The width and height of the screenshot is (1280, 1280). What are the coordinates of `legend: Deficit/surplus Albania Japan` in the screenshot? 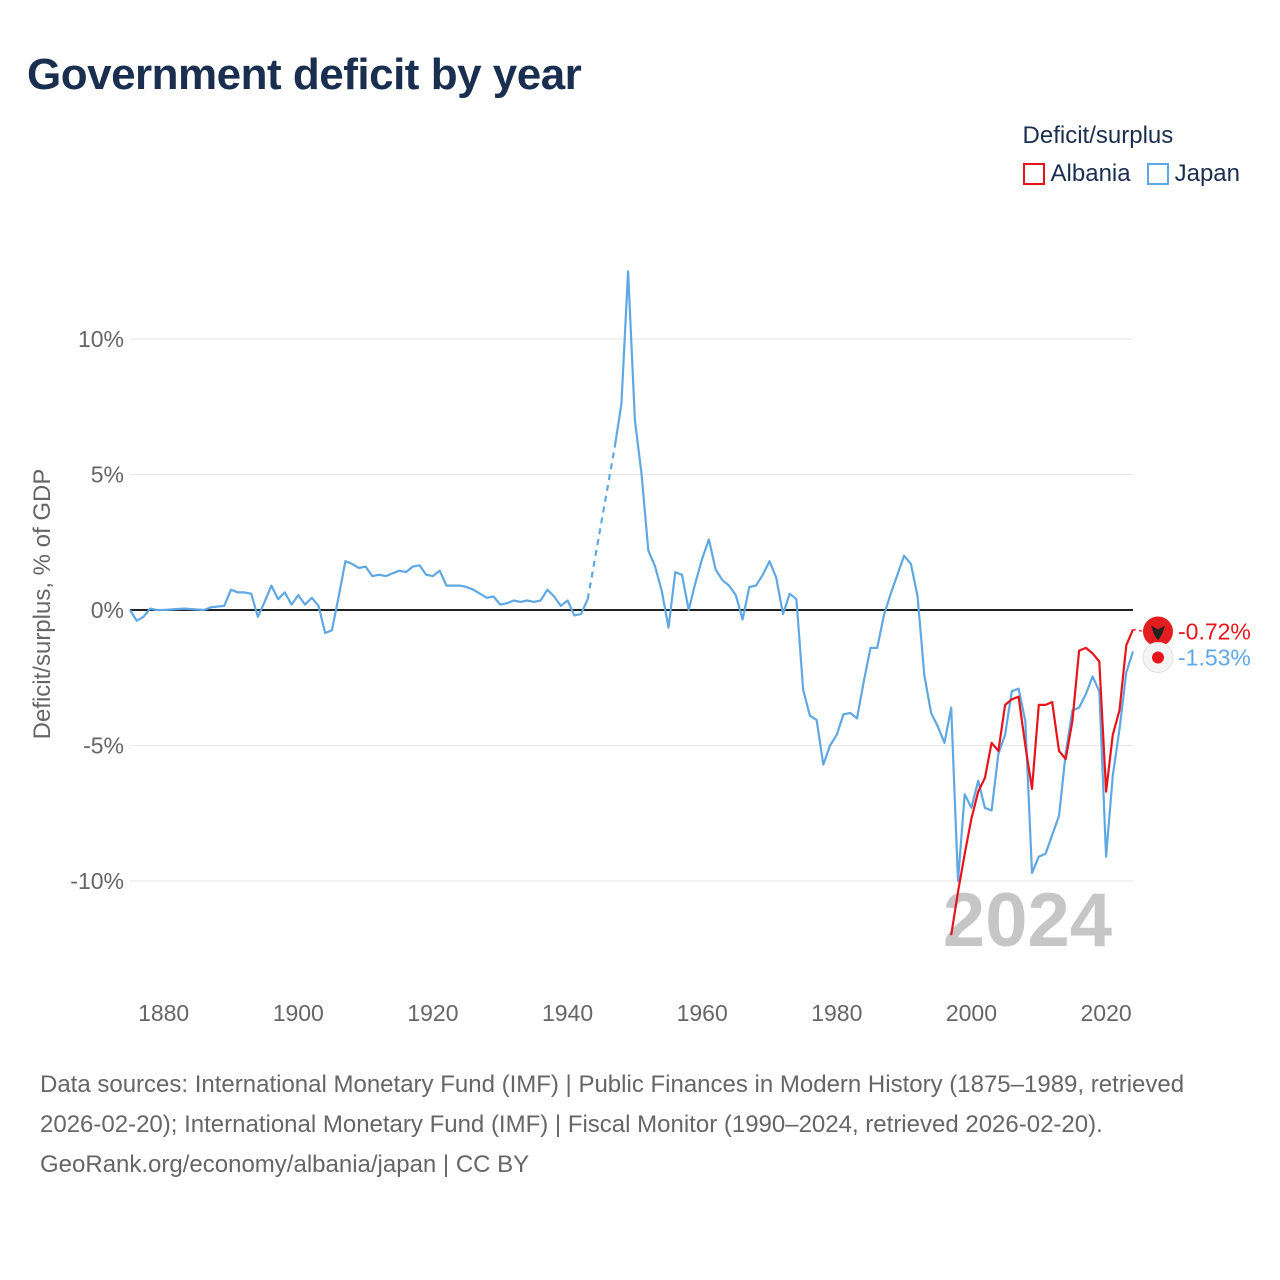 It's located at (1131, 155).